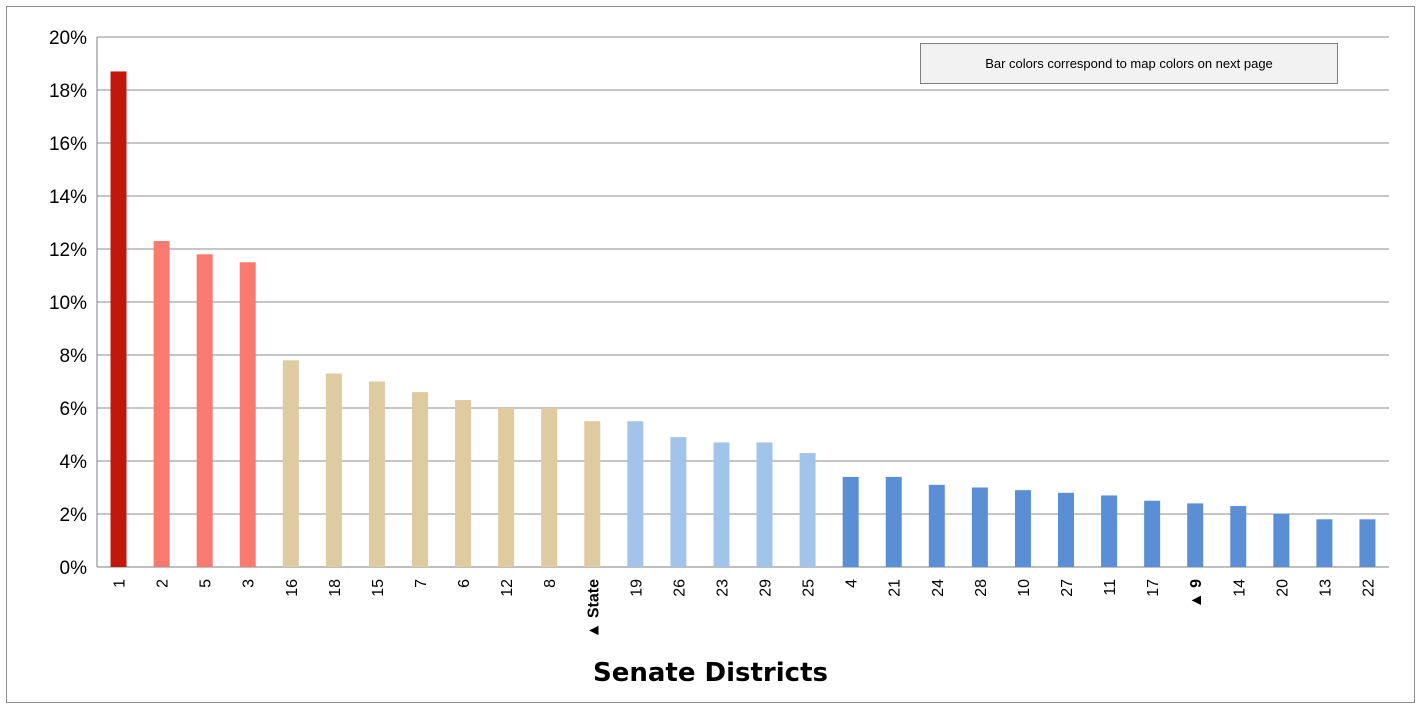 Image resolution: width=1421 pixels, height=709 pixels. I want to click on y-tick-label: 2%, so click(74, 515).